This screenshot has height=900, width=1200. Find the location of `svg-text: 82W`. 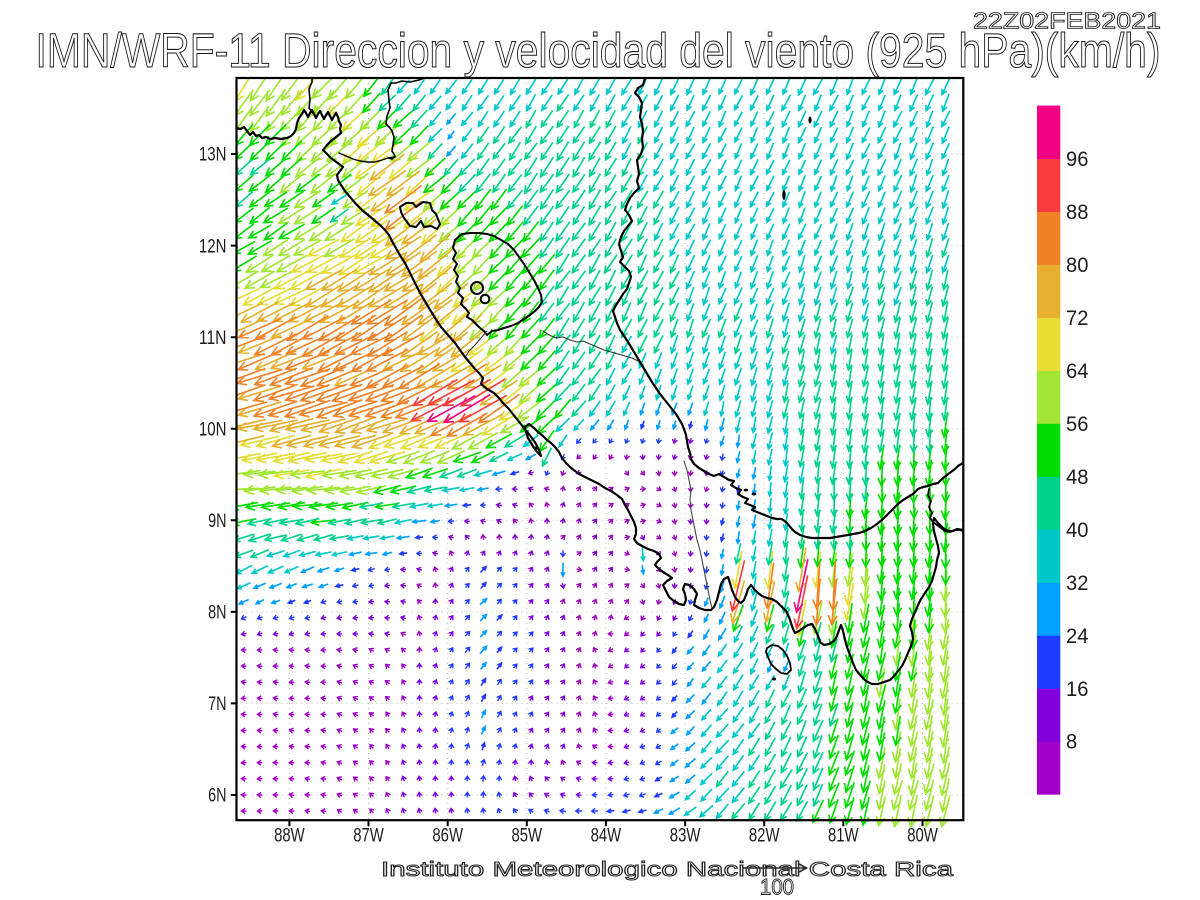

svg-text: 82W is located at coordinates (764, 836).